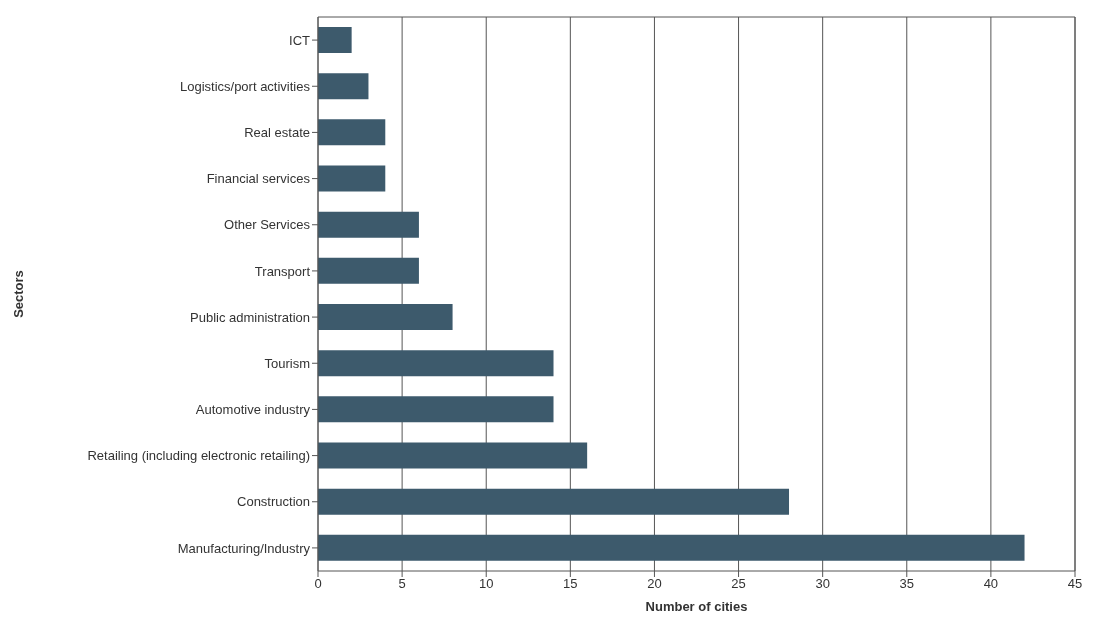 The image size is (1094, 631). Describe the element at coordinates (696, 606) in the screenshot. I see `x-axis-title: Number of cities` at that location.